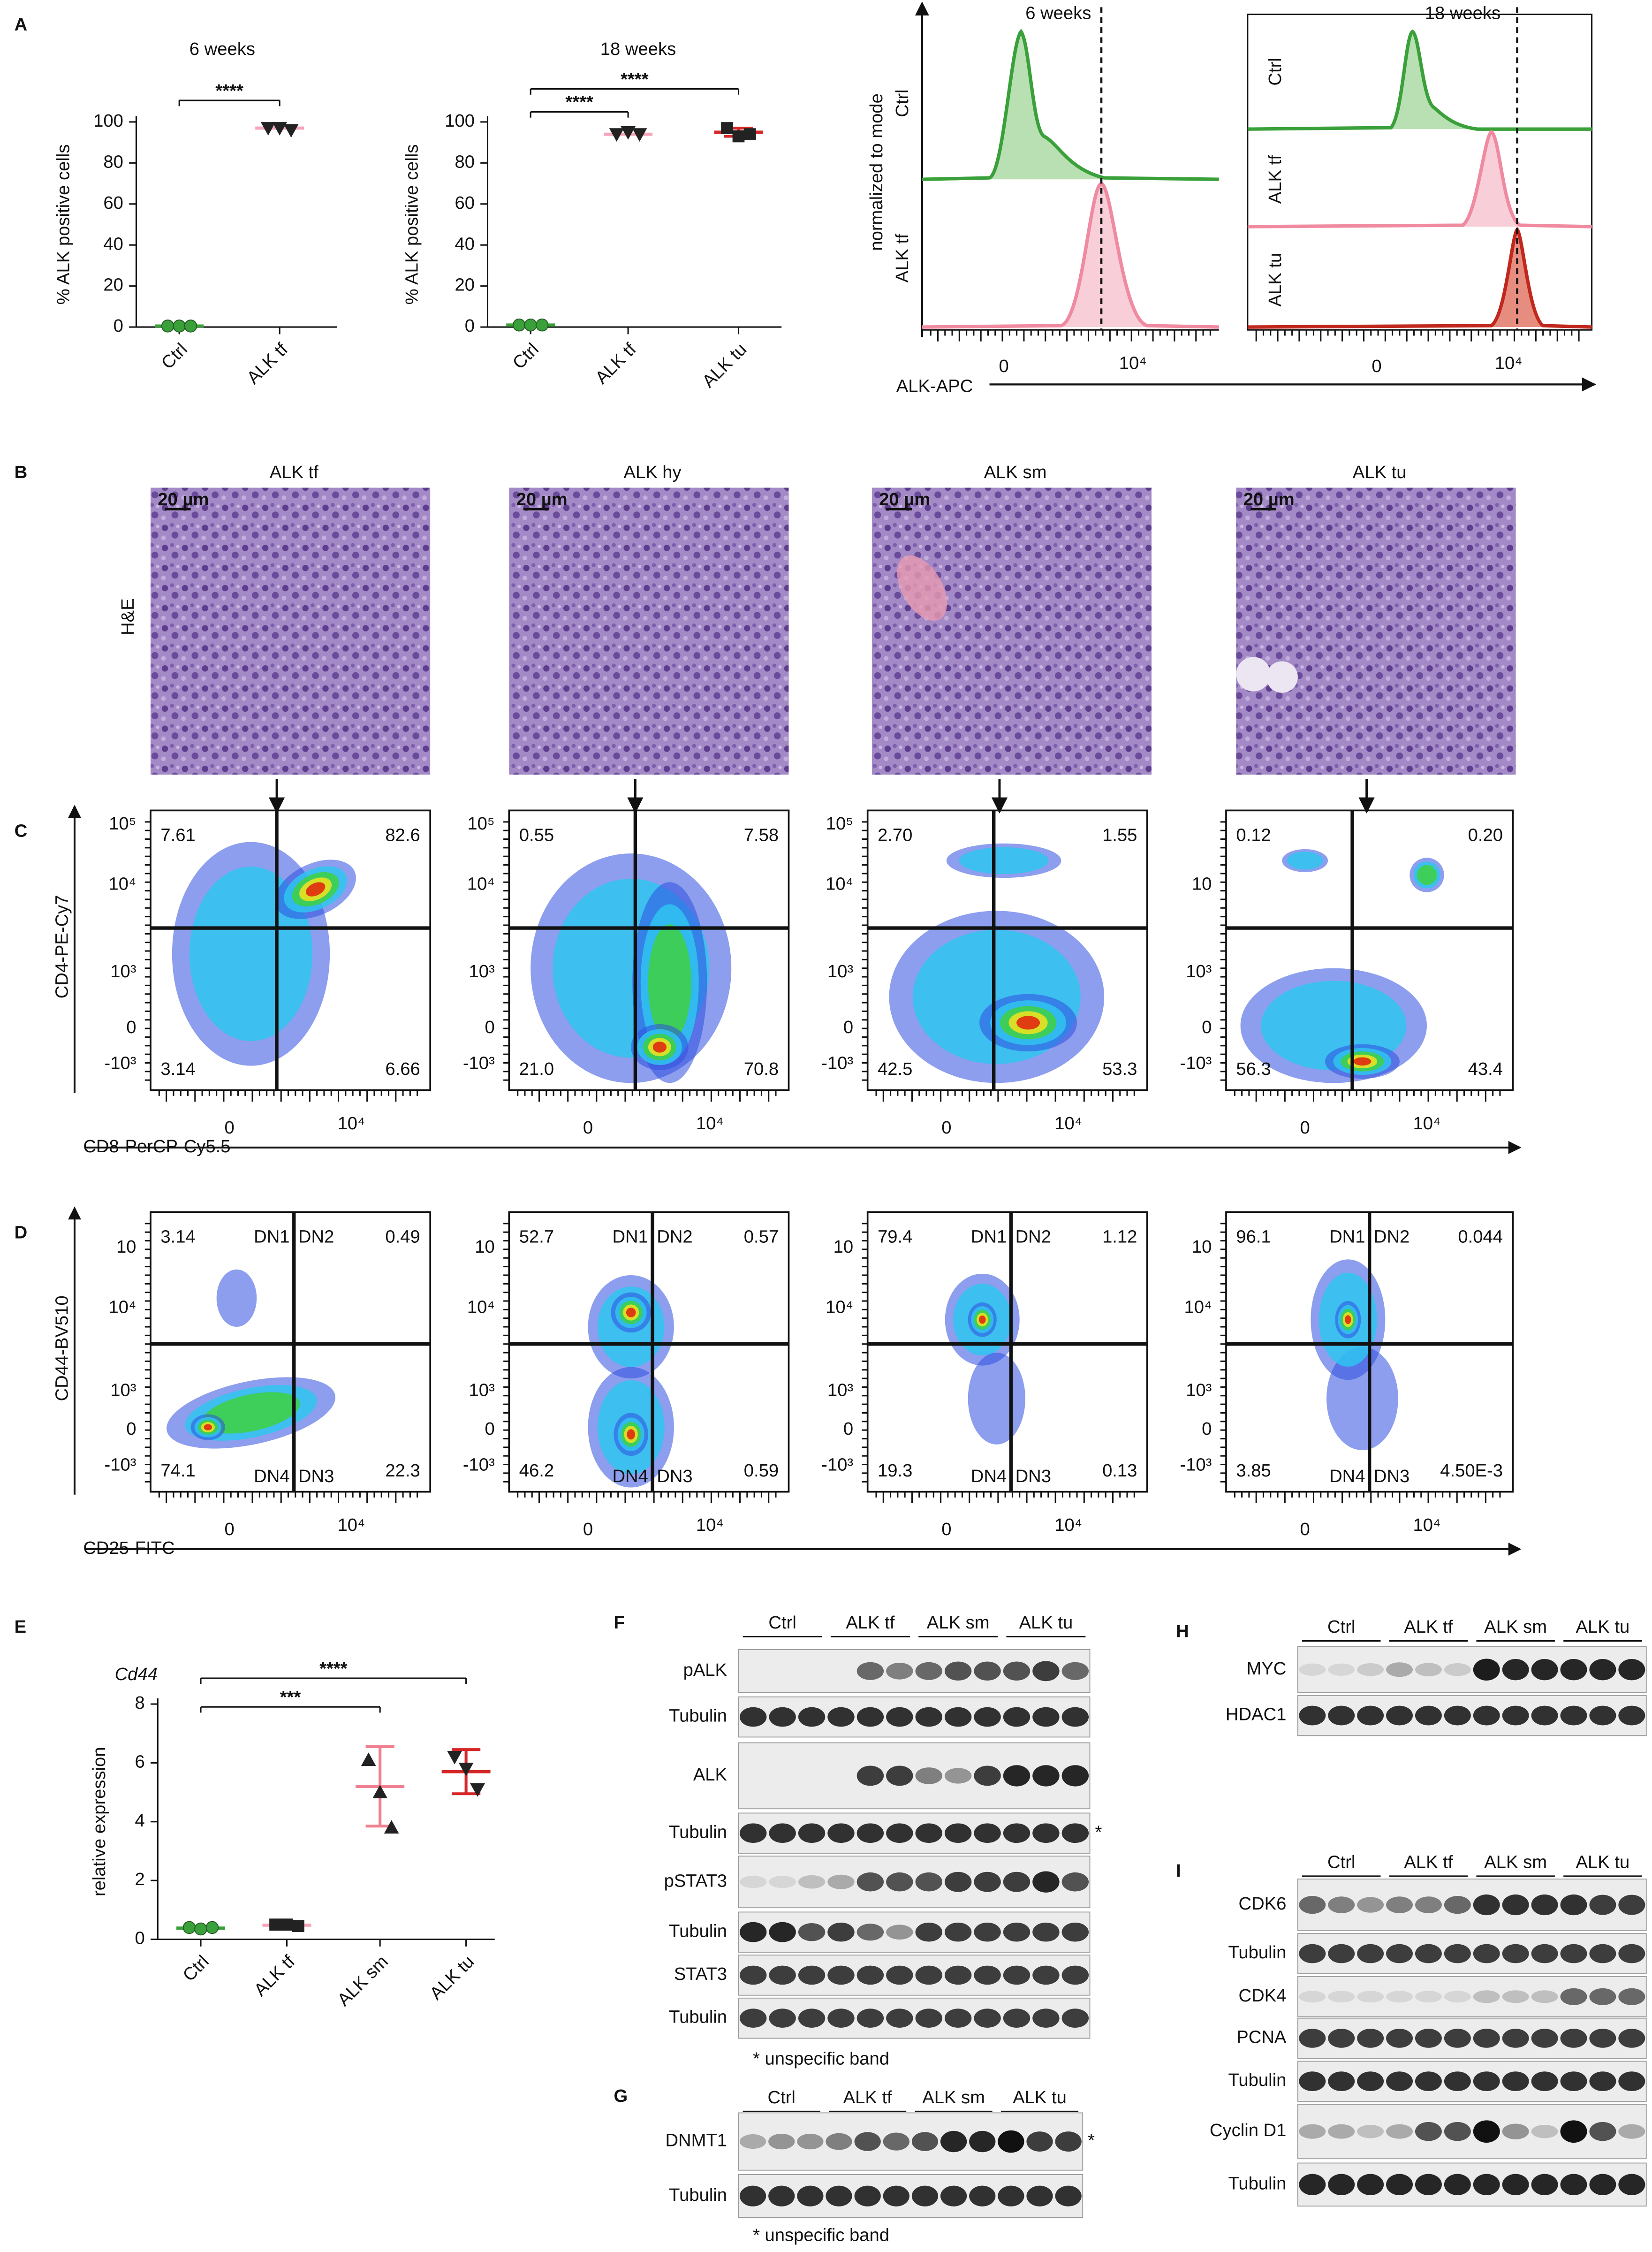  What do you see at coordinates (108, 121) in the screenshot?
I see `y-tick-label: 100` at bounding box center [108, 121].